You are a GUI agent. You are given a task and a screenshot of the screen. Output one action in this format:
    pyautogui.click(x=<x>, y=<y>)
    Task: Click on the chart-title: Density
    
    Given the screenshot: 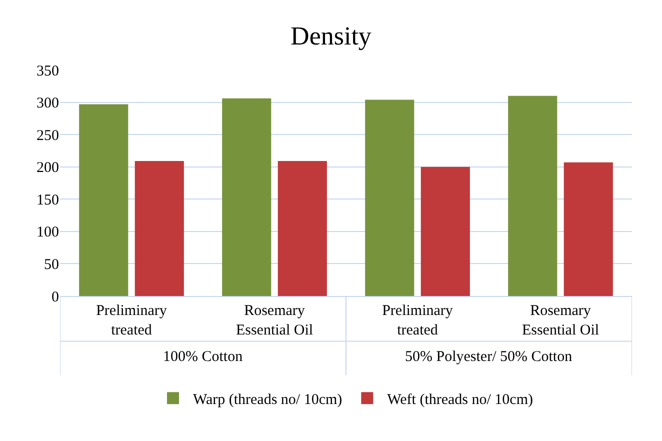 What is the action you would take?
    pyautogui.click(x=331, y=36)
    